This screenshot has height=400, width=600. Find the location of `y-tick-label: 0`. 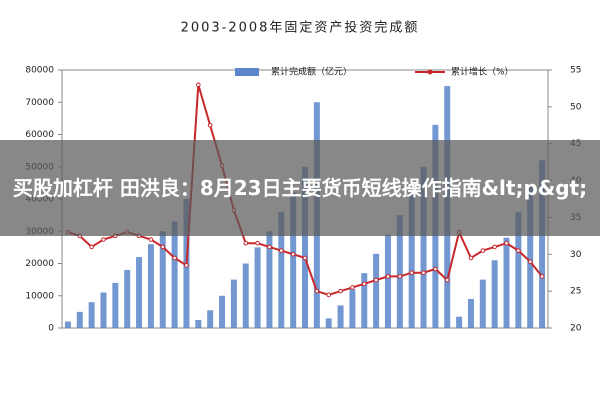

y-tick-label: 0 is located at coordinates (51, 329).